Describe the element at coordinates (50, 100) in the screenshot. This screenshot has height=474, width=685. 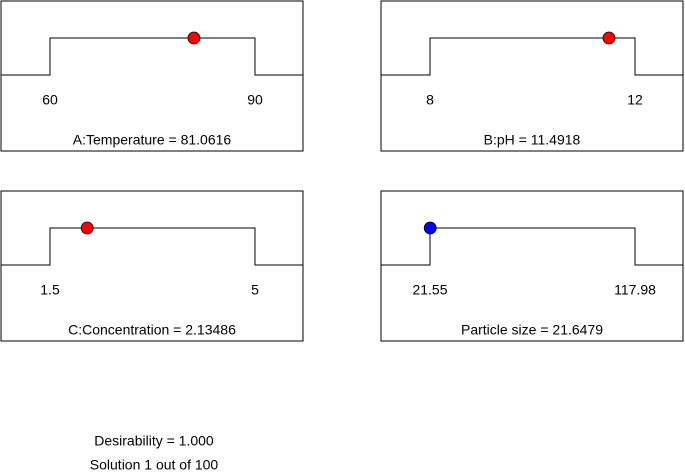
I see `x-tick-label: 60` at that location.